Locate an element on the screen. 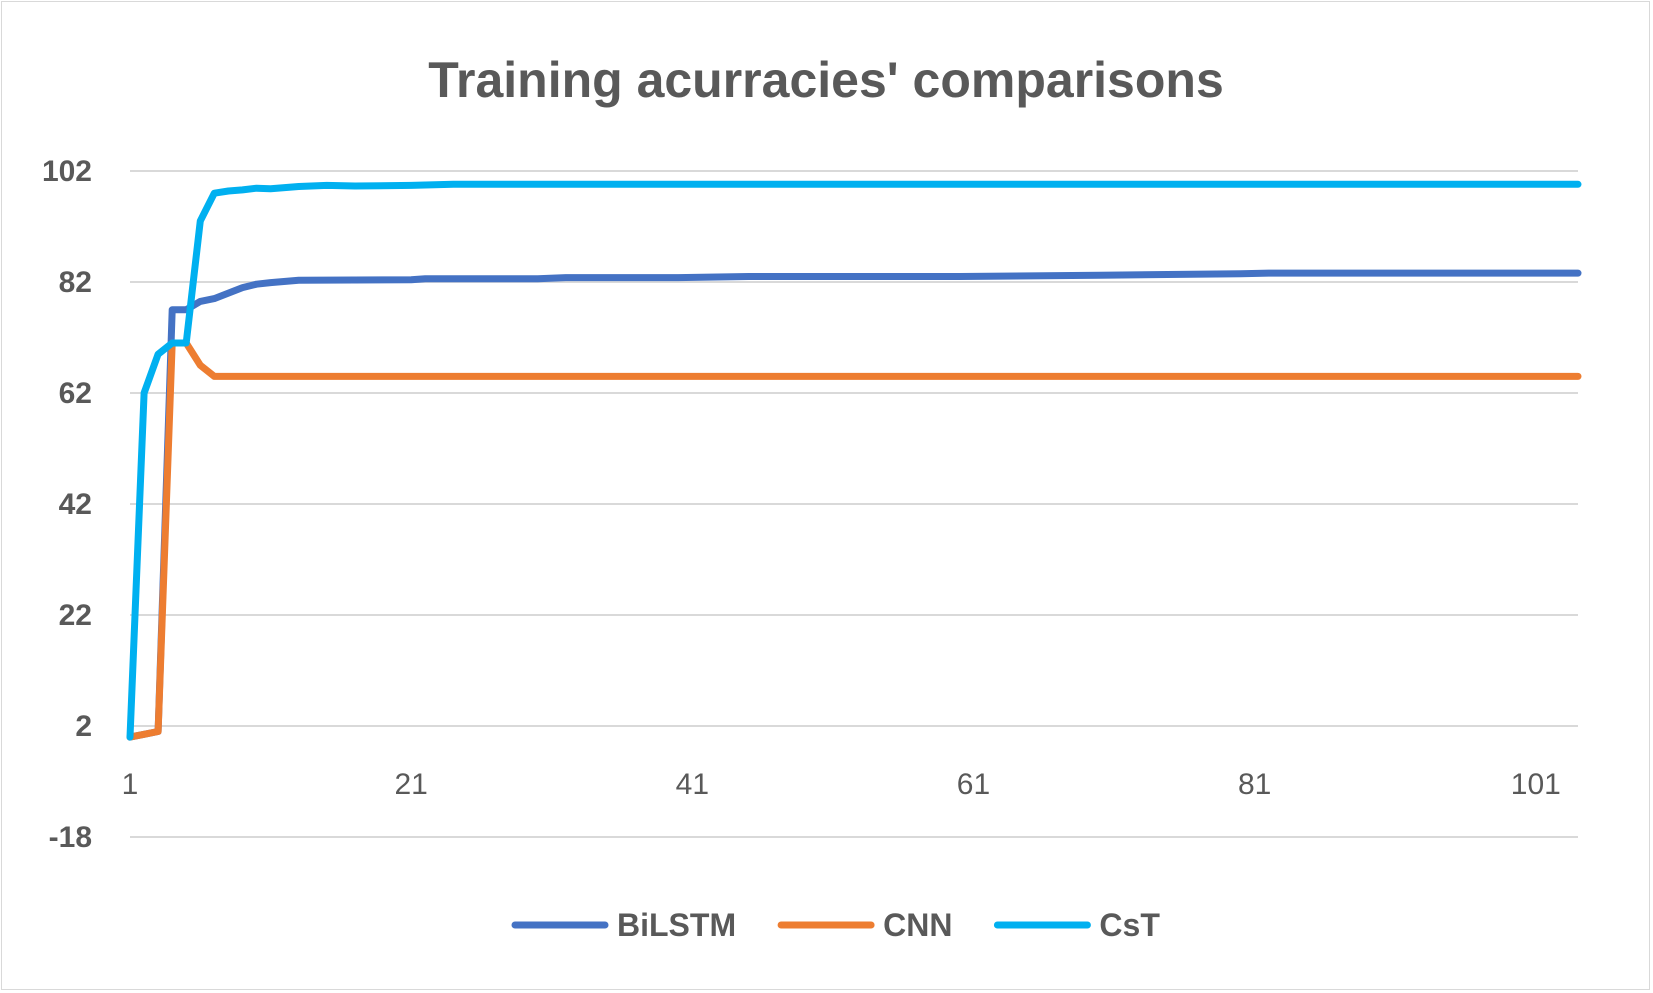  legend-label-cst: CsT is located at coordinates (1129, 925).